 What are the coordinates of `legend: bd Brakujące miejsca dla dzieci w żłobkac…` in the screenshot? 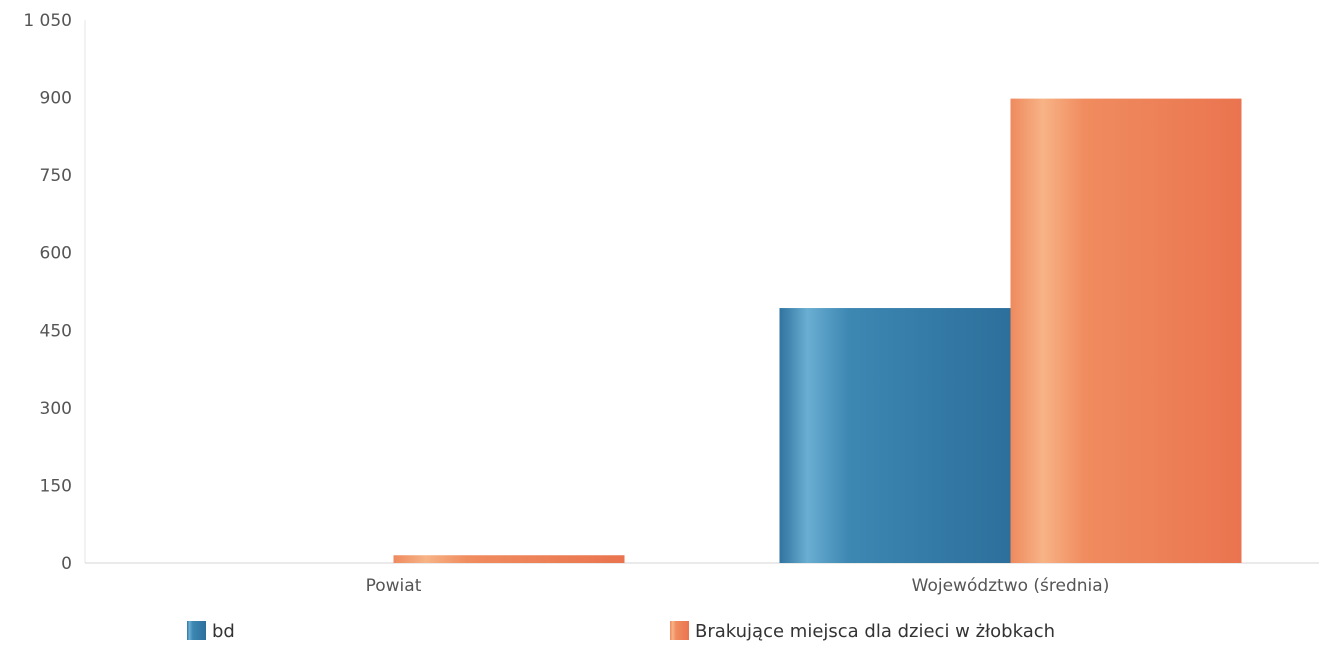 It's located at (621, 631).